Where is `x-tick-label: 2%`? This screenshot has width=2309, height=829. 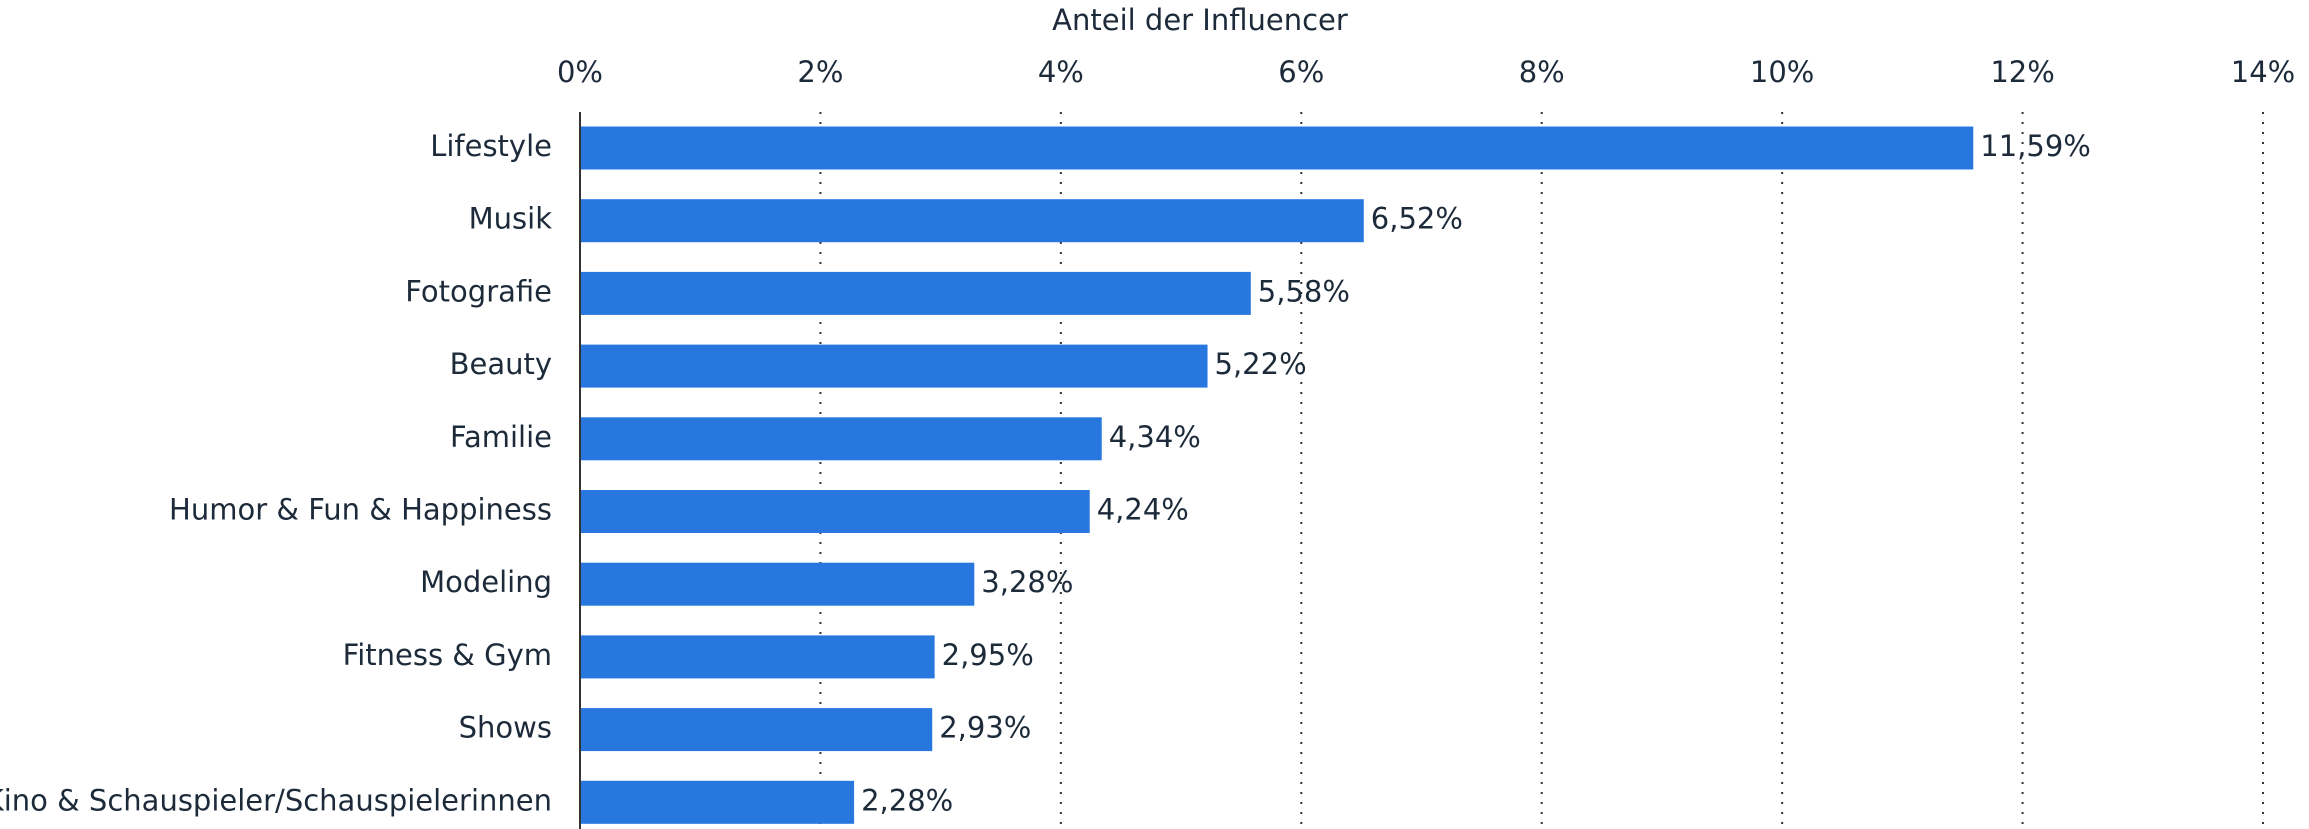
x-tick-label: 2% is located at coordinates (820, 72).